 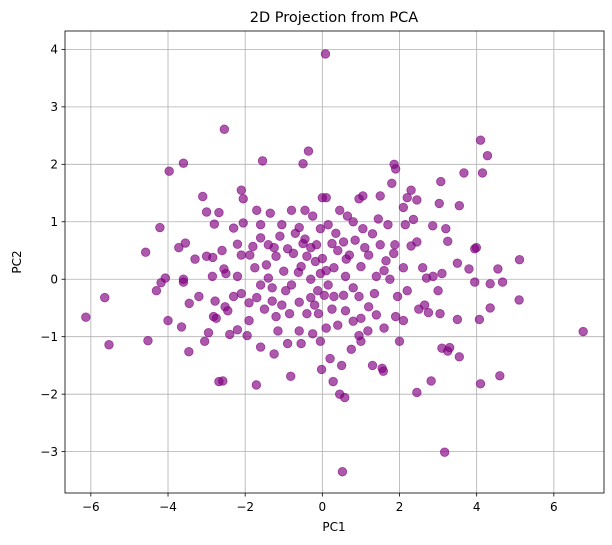 I want to click on y-axis: −3 −2 −1 0 1 2 3 4, so click(x=52, y=251).